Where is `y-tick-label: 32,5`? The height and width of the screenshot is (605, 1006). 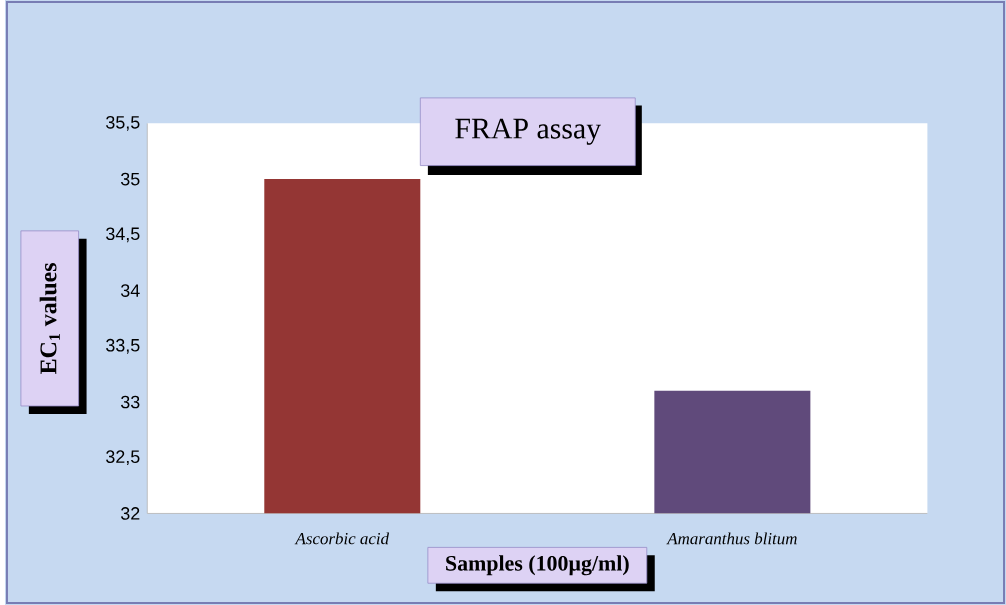 y-tick-label: 32,5 is located at coordinates (123, 458).